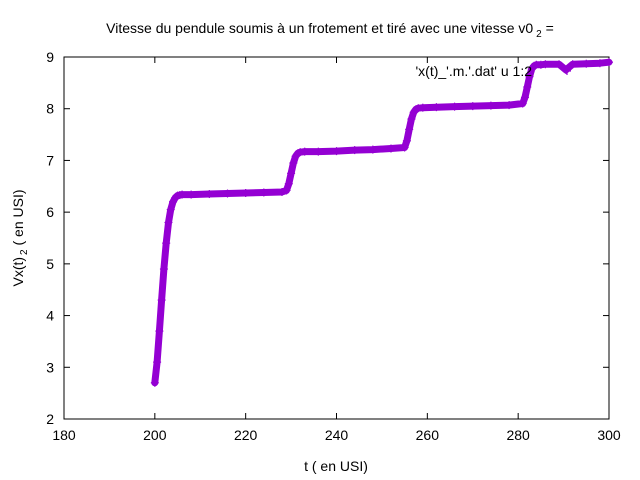 This screenshot has height=480, width=640. What do you see at coordinates (336, 466) in the screenshot?
I see `x-axis-label: t ( en USI)` at bounding box center [336, 466].